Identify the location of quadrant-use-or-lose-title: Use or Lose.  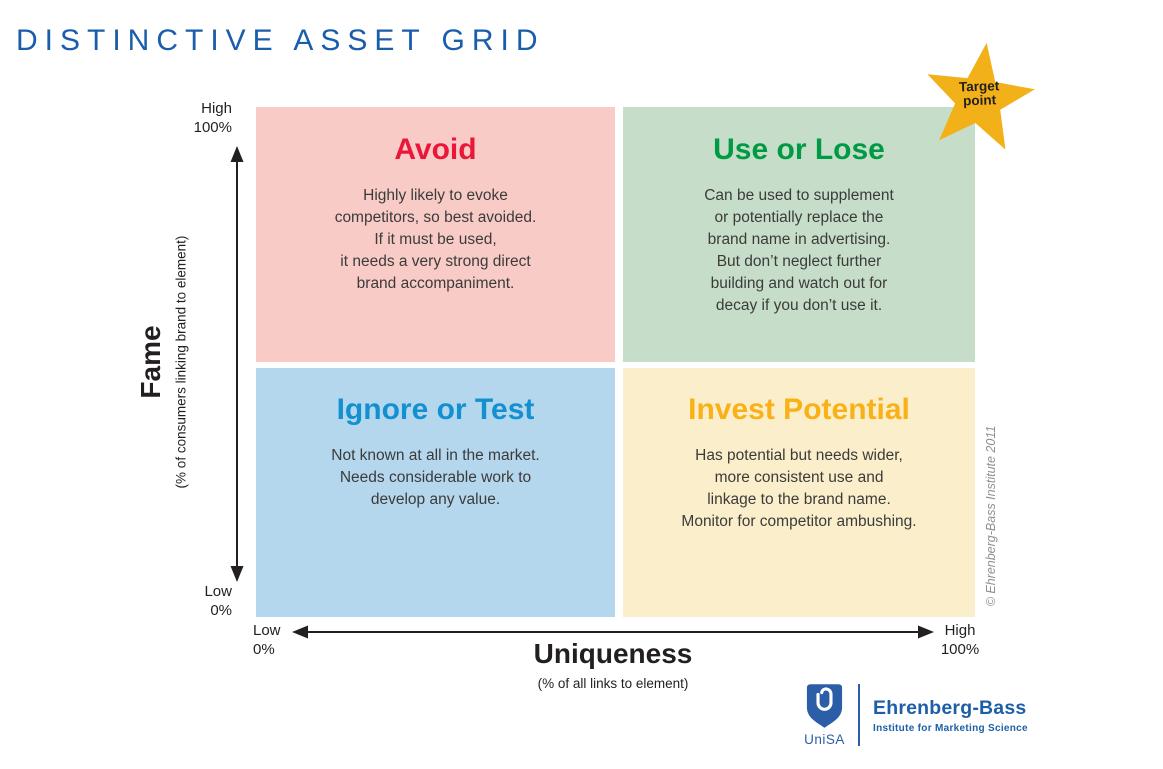
(799, 149).